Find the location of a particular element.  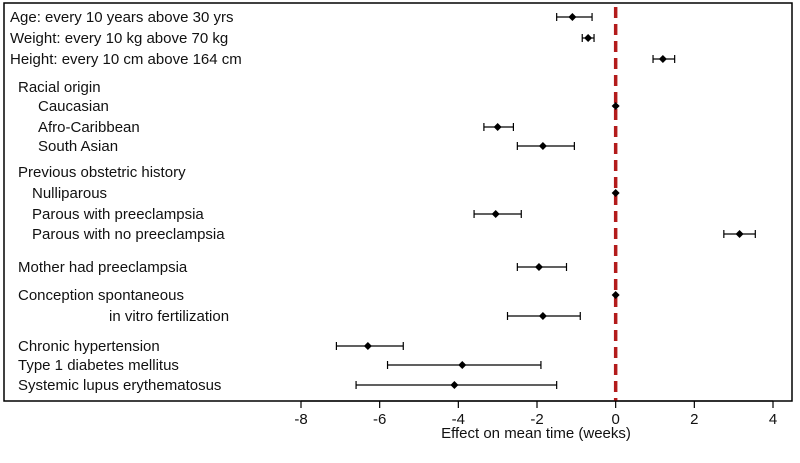

row-label: Type 1 diabetes mellitus is located at coordinates (98, 365).